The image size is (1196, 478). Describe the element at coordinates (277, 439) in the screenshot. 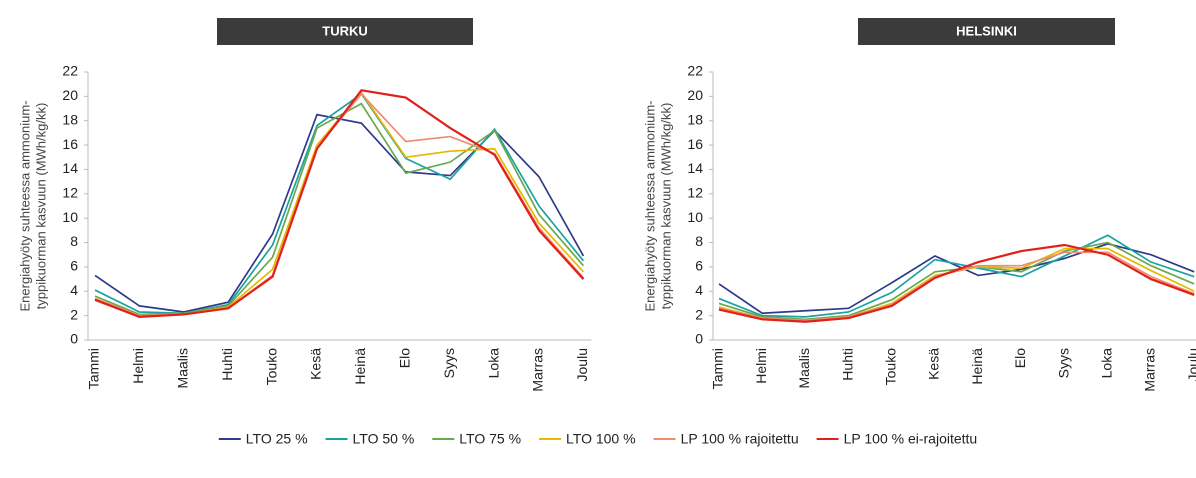

I see `legend-label: LTO 25 %` at that location.